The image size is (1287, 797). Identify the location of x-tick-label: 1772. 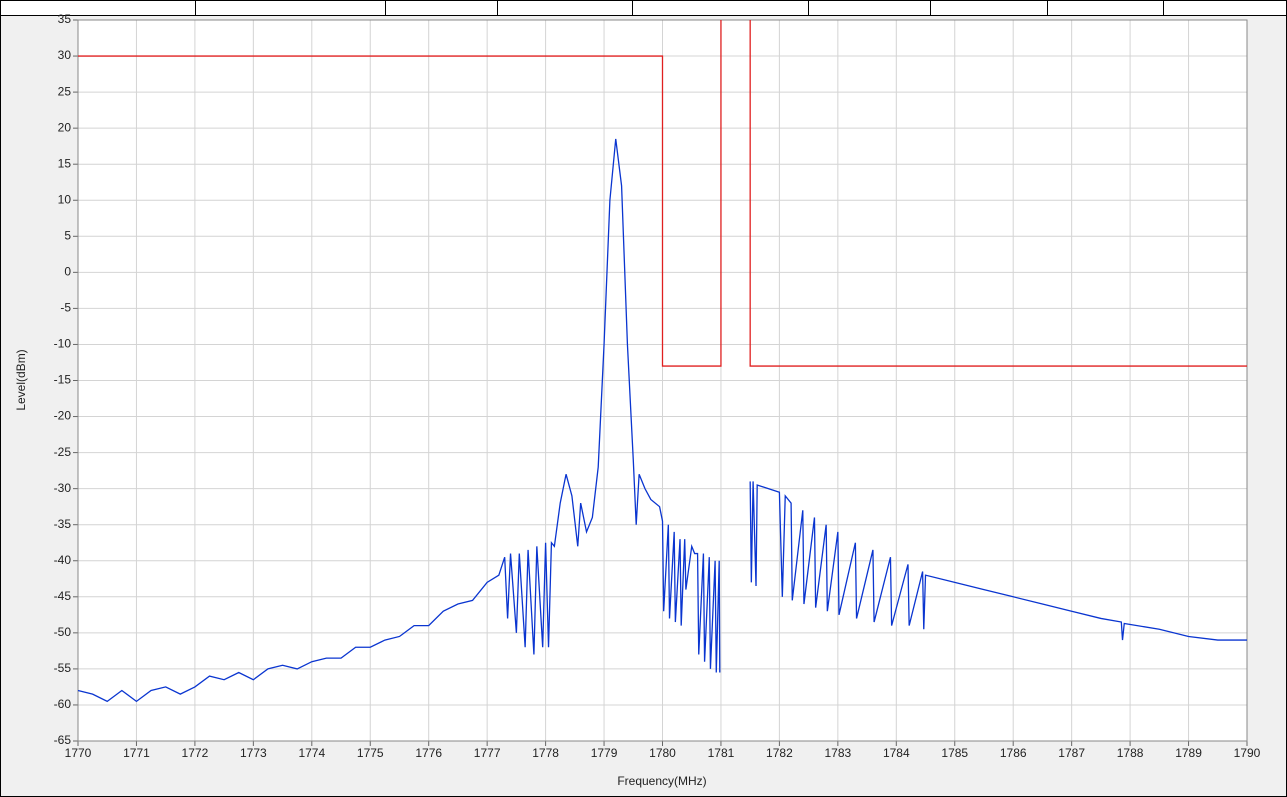
(195, 753).